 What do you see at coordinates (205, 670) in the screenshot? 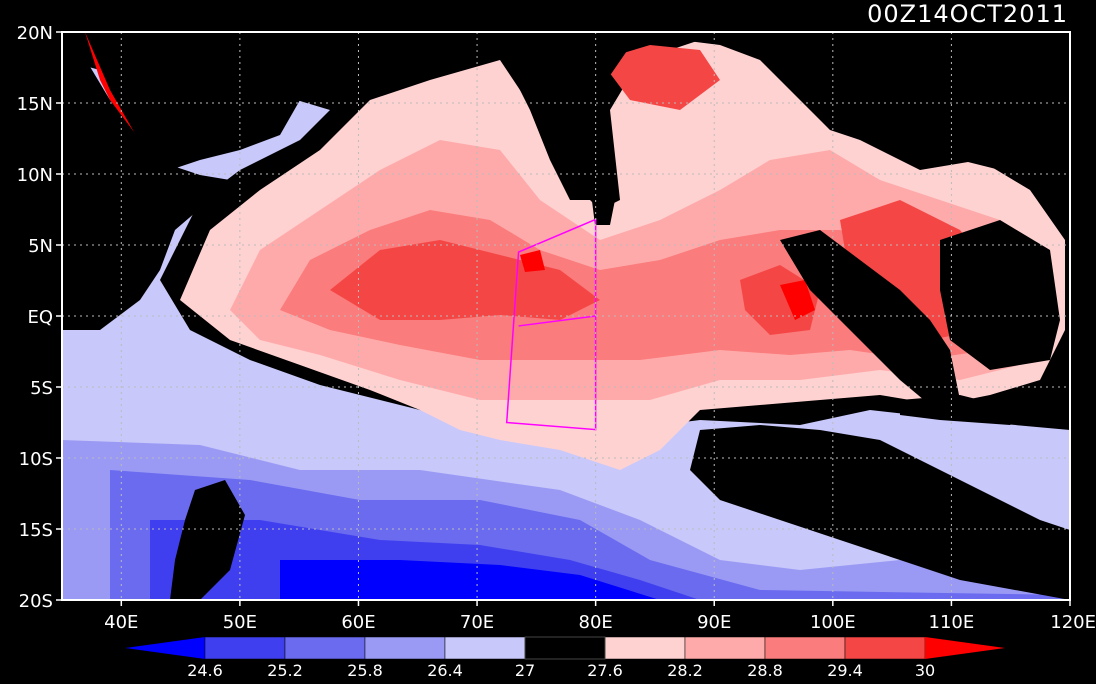
I see `colorbar-label: 24.6` at bounding box center [205, 670].